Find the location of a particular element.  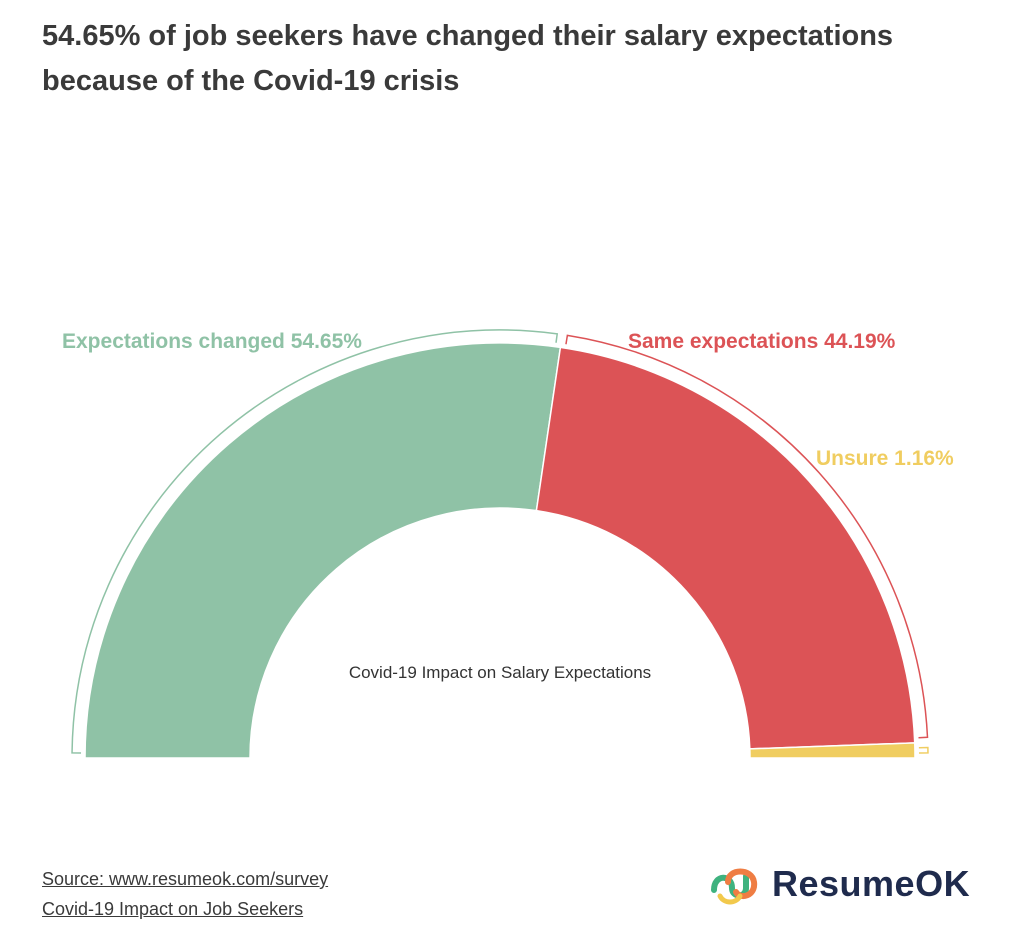

source-survey-link: Covid-19 Impact on Job Seekers is located at coordinates (173, 909).